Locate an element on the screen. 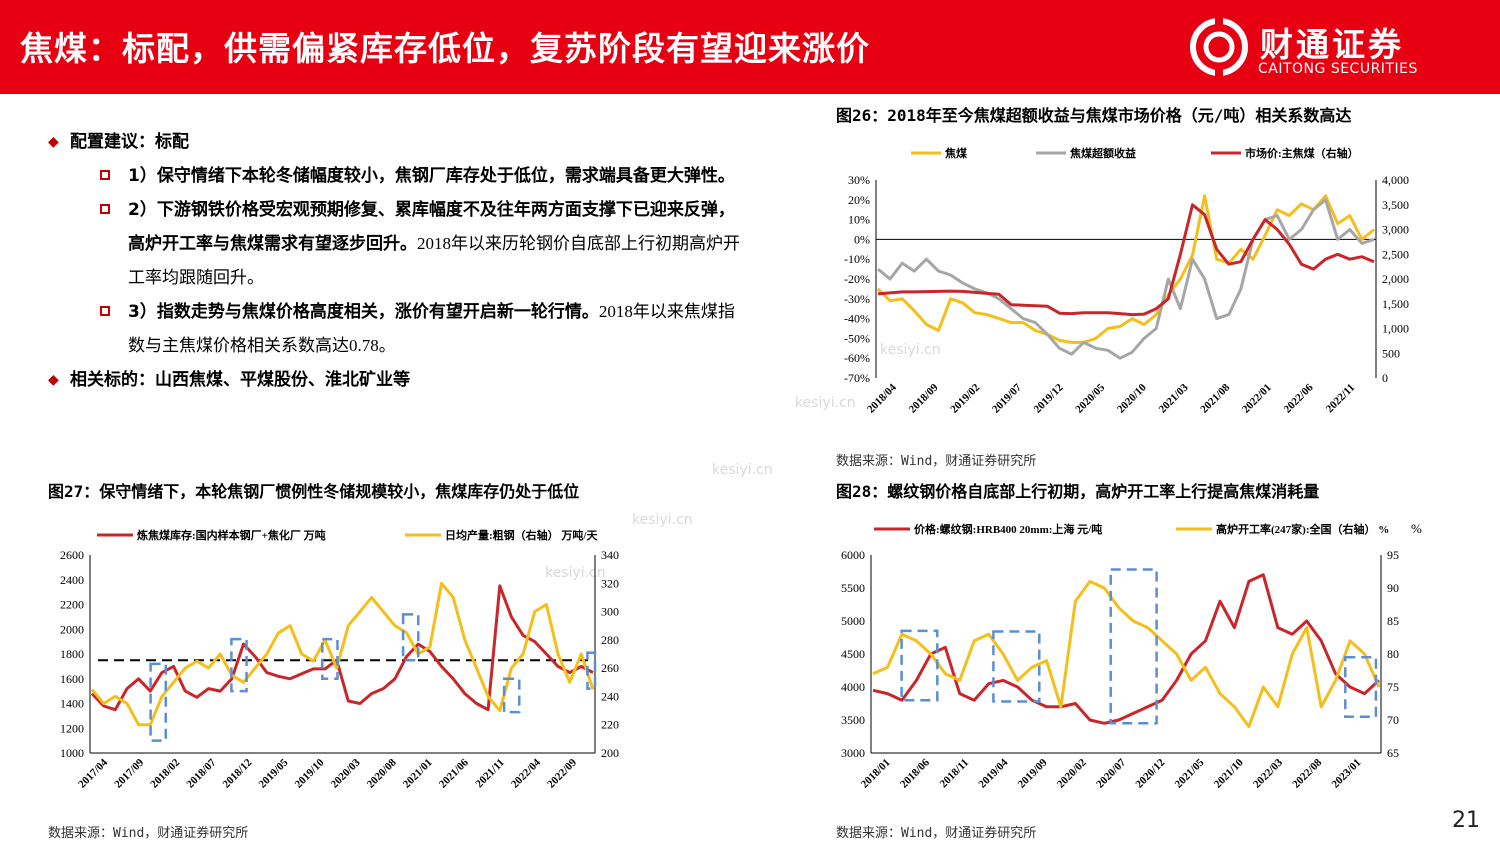  chart-source-fig27: 数据来源：Wind，财通证券研究所 is located at coordinates (148, 833).